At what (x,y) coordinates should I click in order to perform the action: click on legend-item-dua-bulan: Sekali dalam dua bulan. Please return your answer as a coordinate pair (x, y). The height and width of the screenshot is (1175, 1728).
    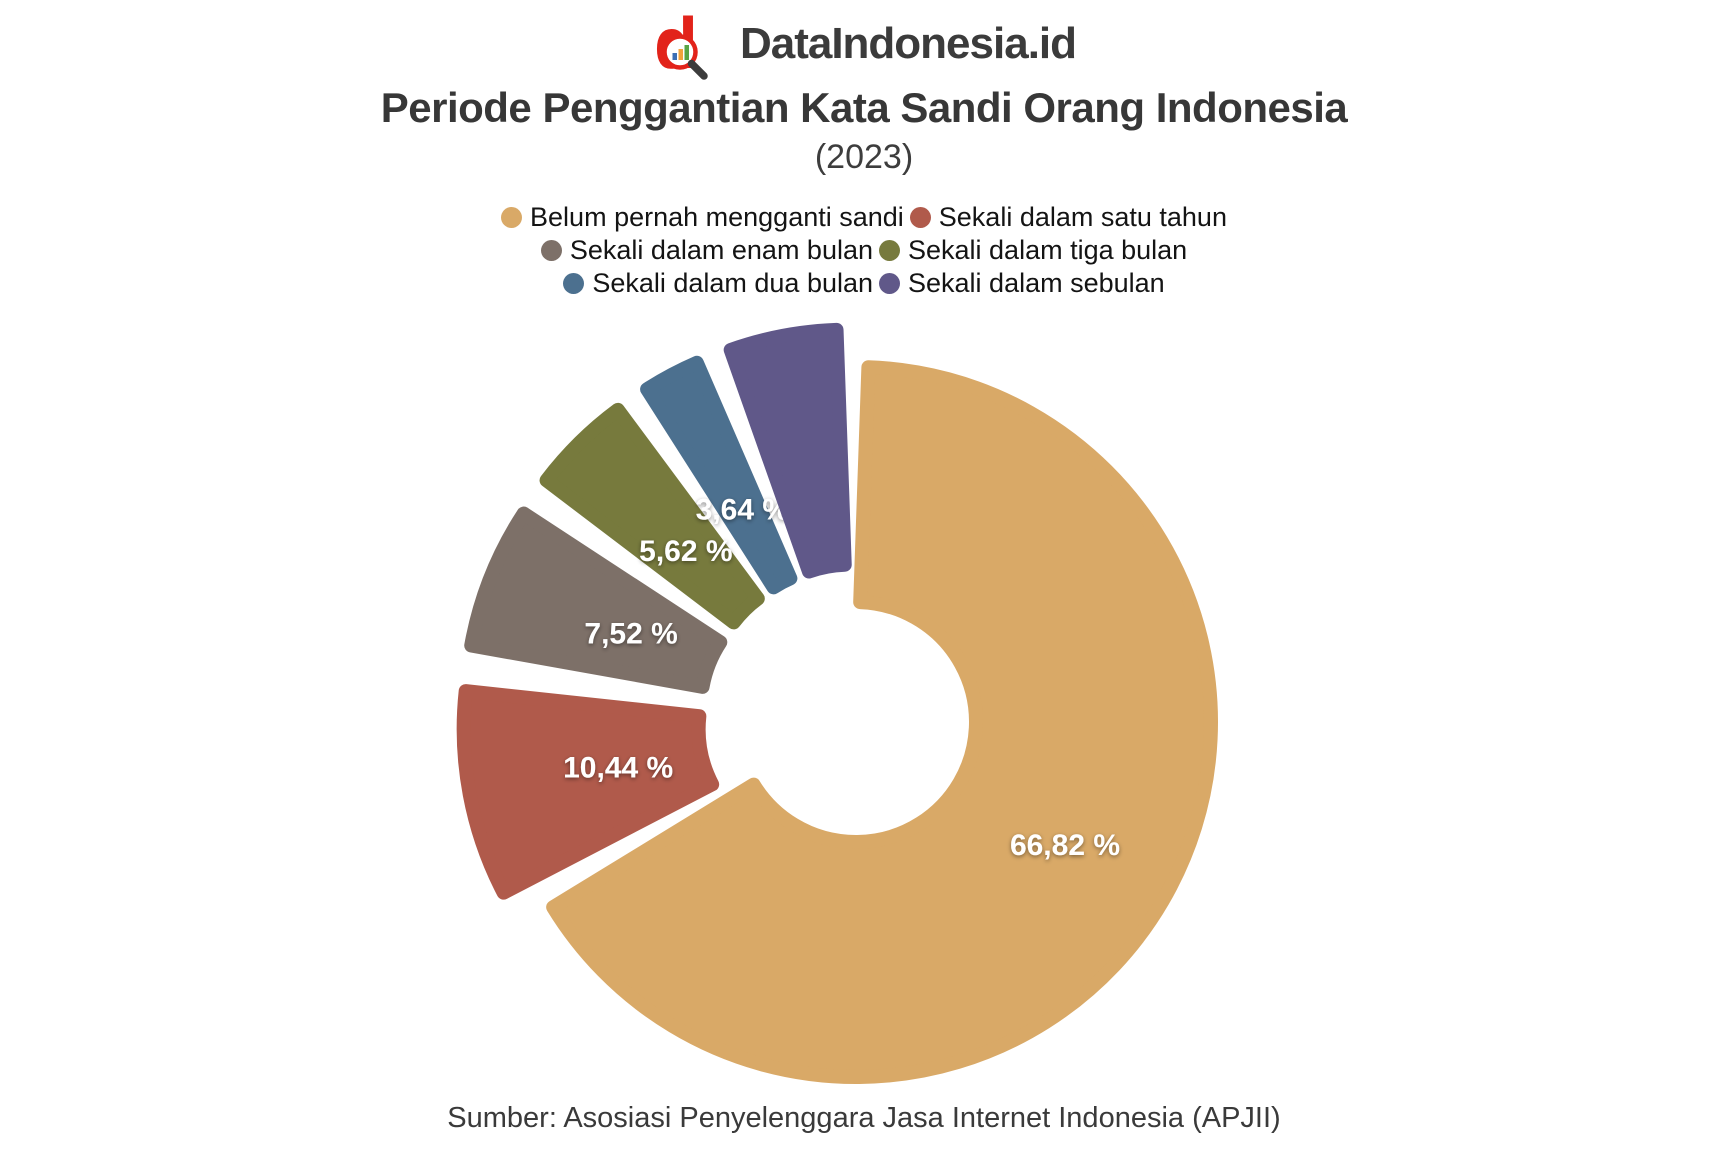
    Looking at the image, I should click on (718, 283).